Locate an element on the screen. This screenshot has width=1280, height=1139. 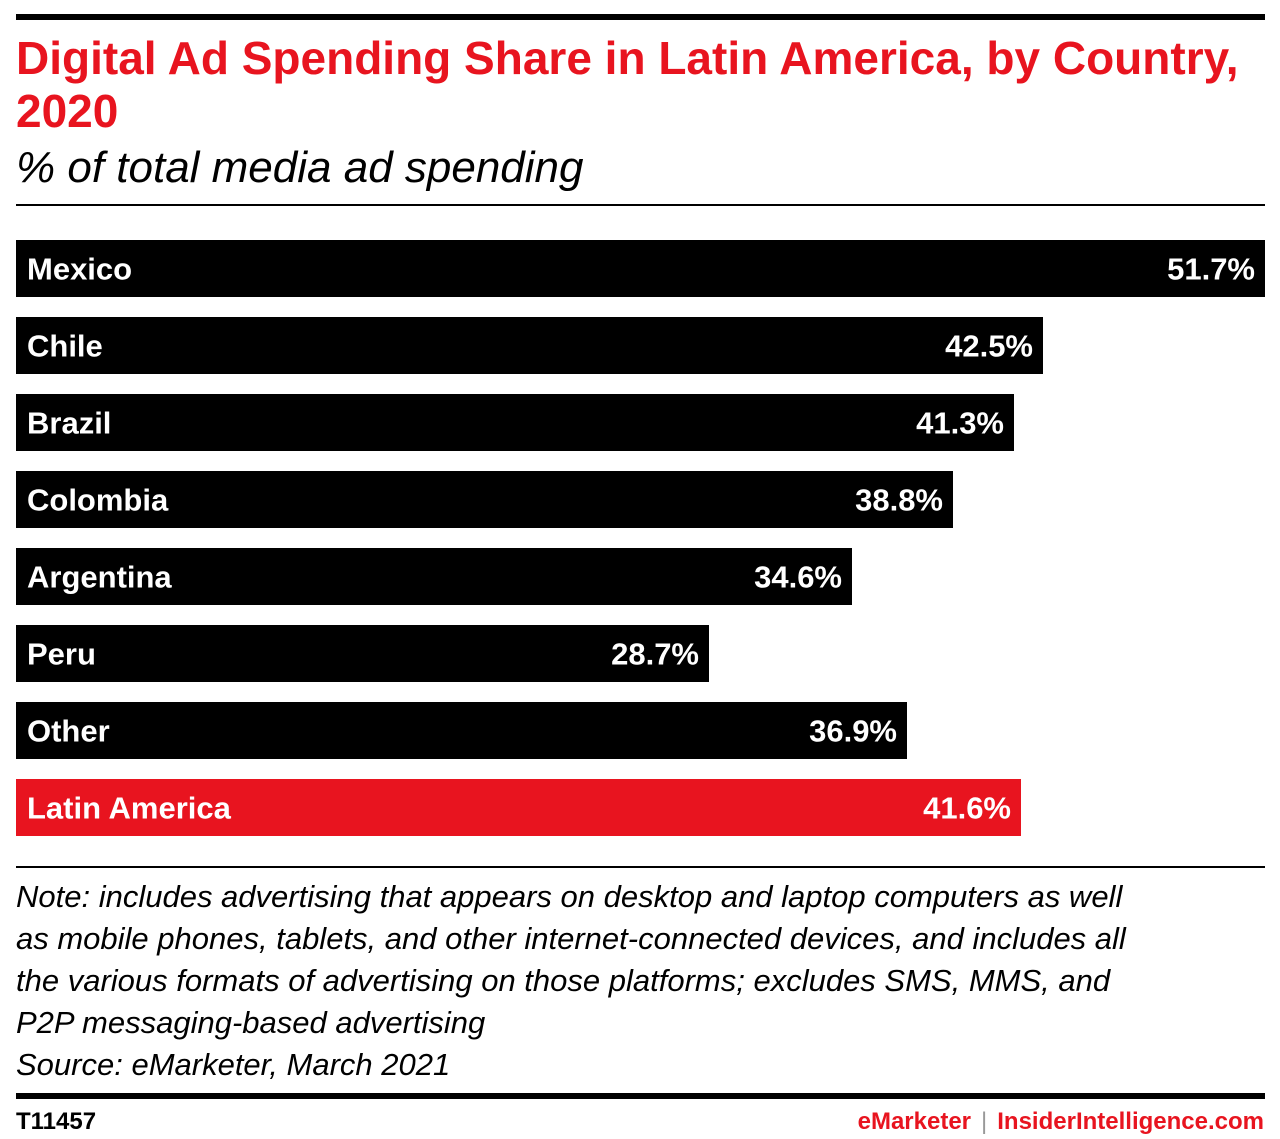
bar-group-latin-america: Latin America 41.6% is located at coordinates (518, 807).